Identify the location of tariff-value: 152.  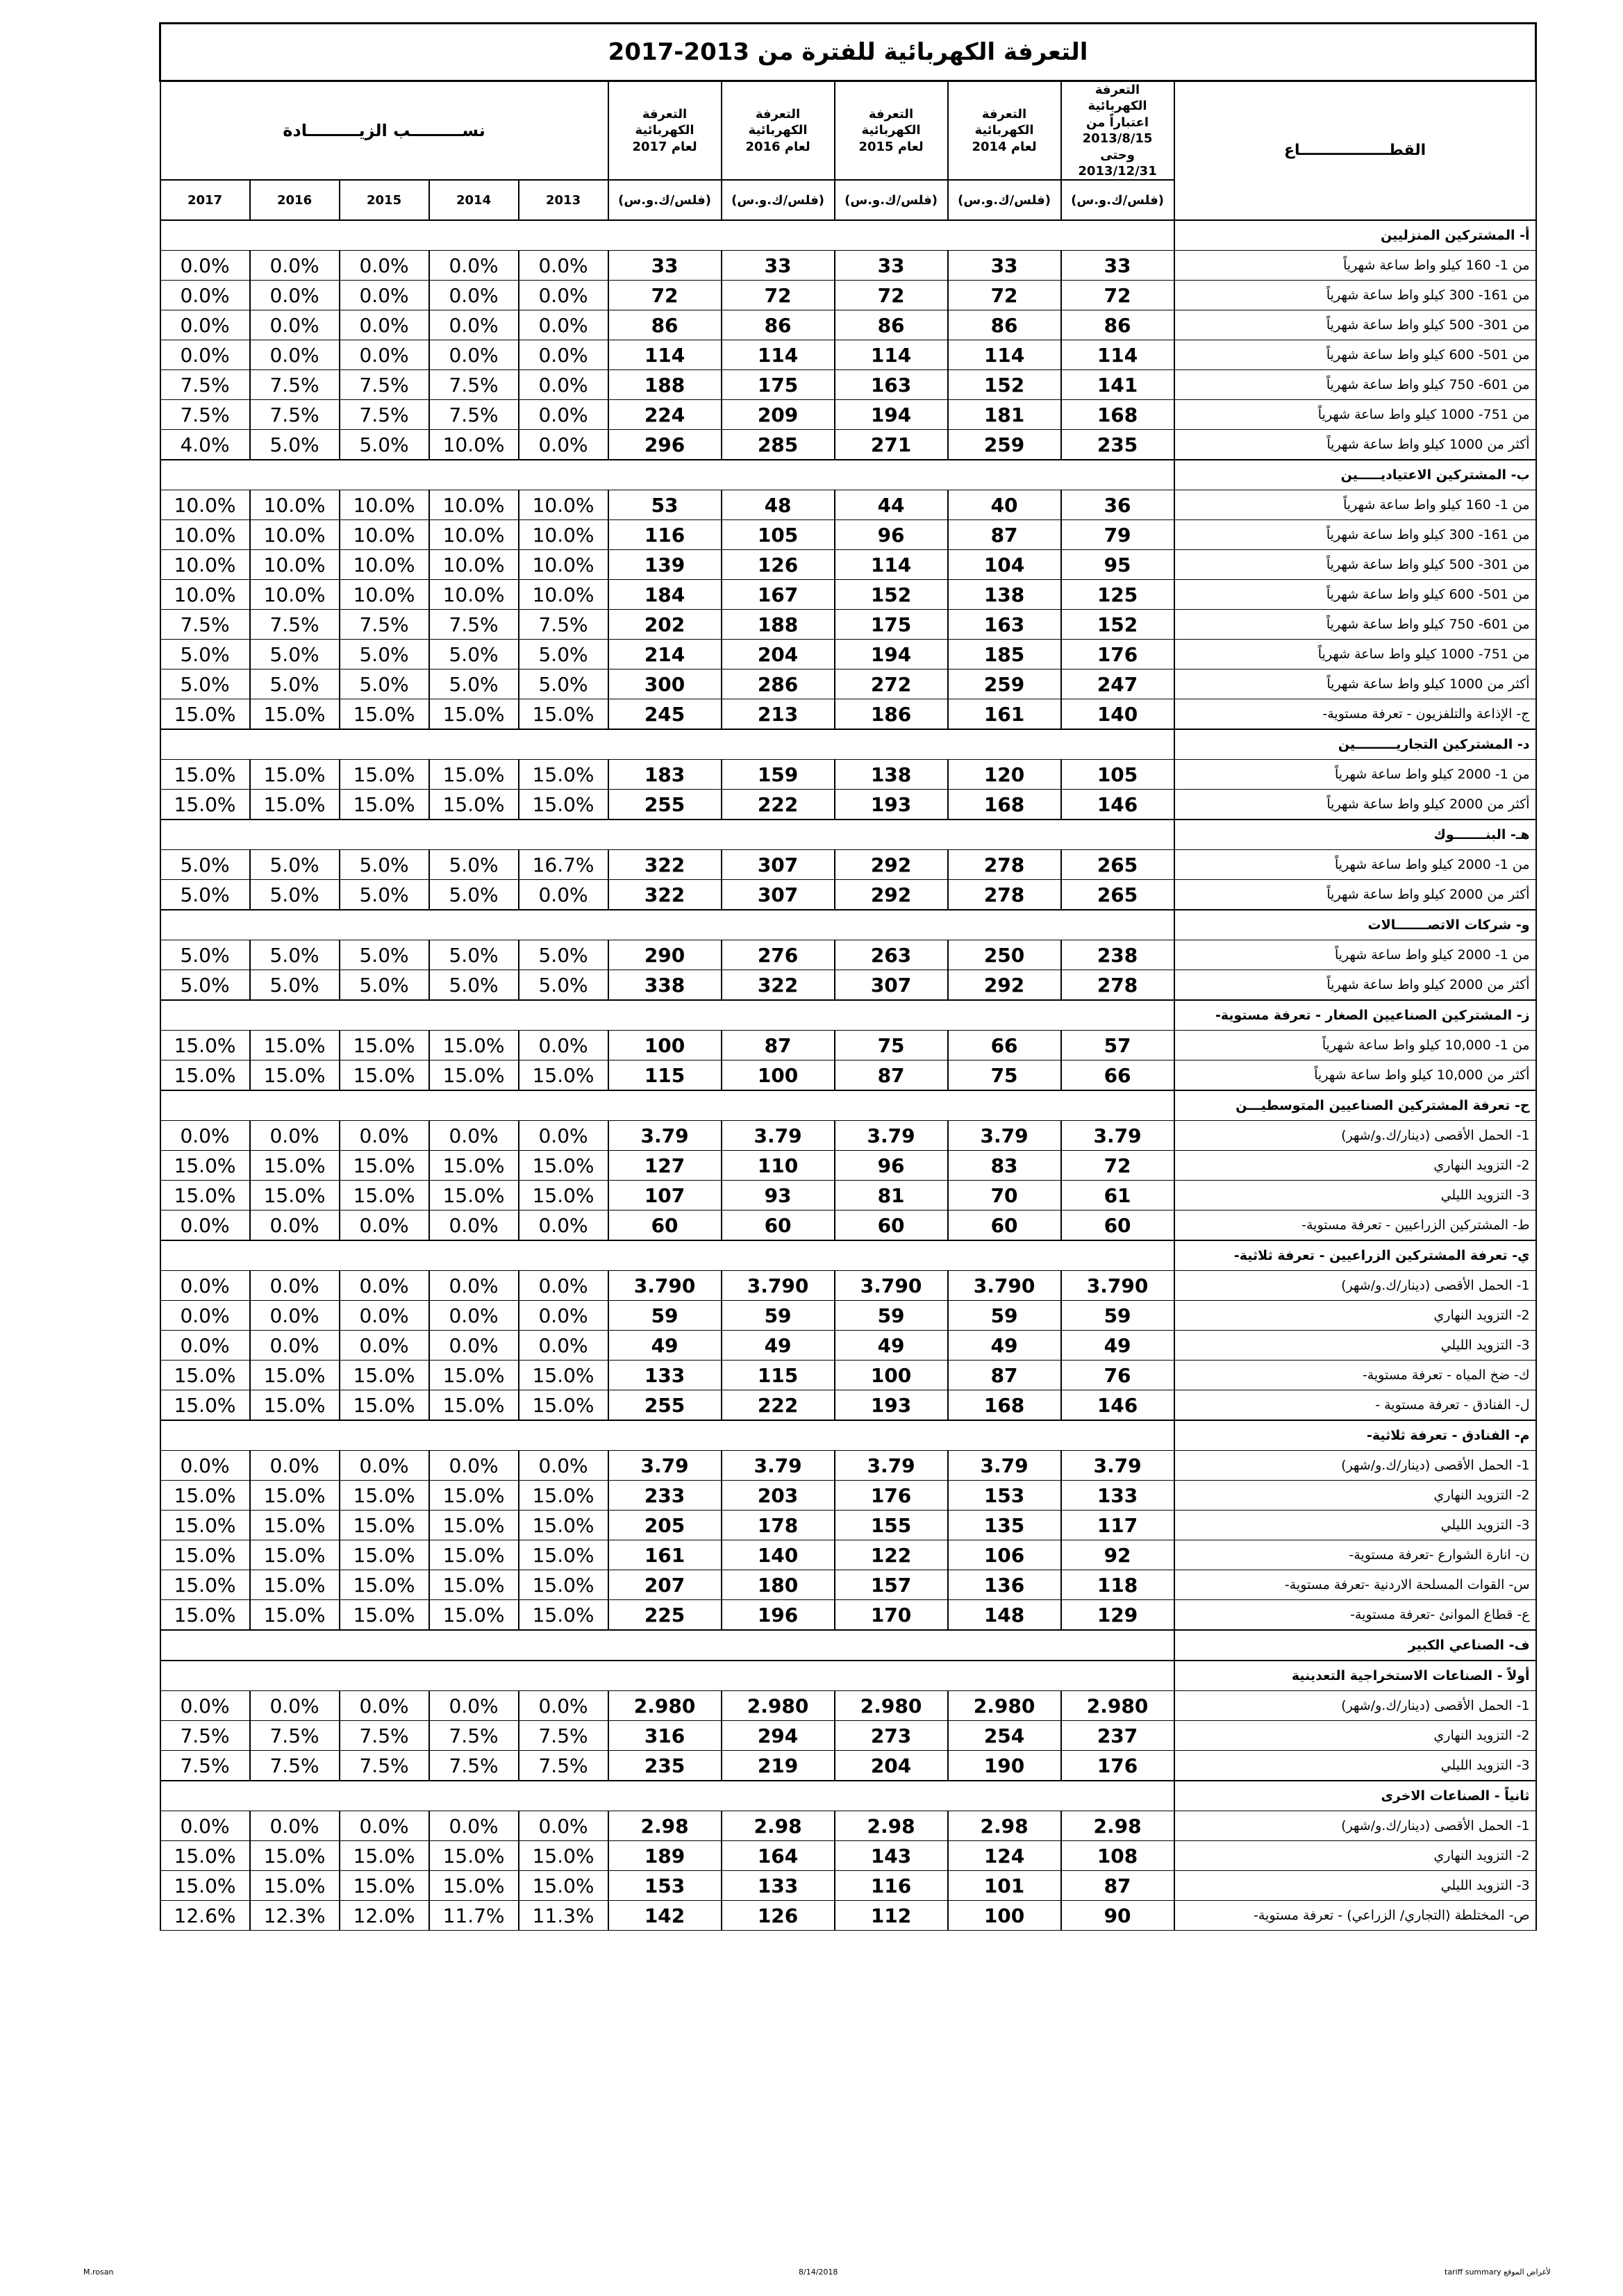
(891, 595).